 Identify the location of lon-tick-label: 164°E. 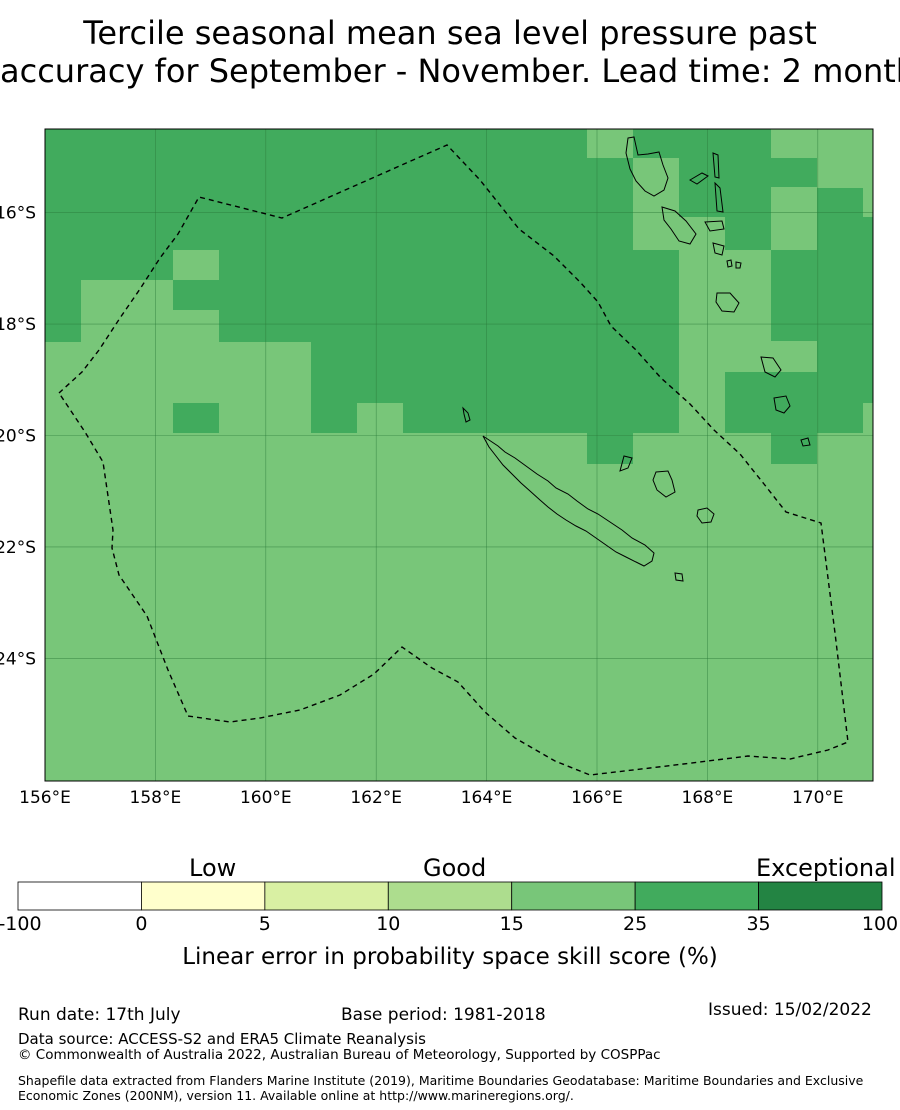
(487, 798).